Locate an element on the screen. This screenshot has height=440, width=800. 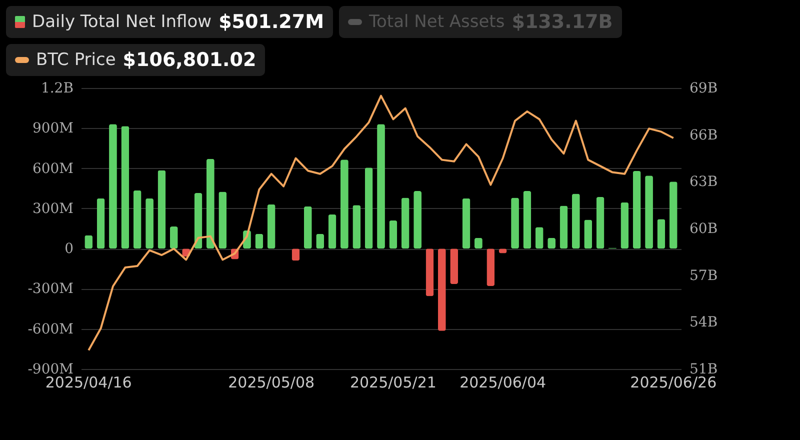
y2-tick-label: 54B is located at coordinates (704, 322).